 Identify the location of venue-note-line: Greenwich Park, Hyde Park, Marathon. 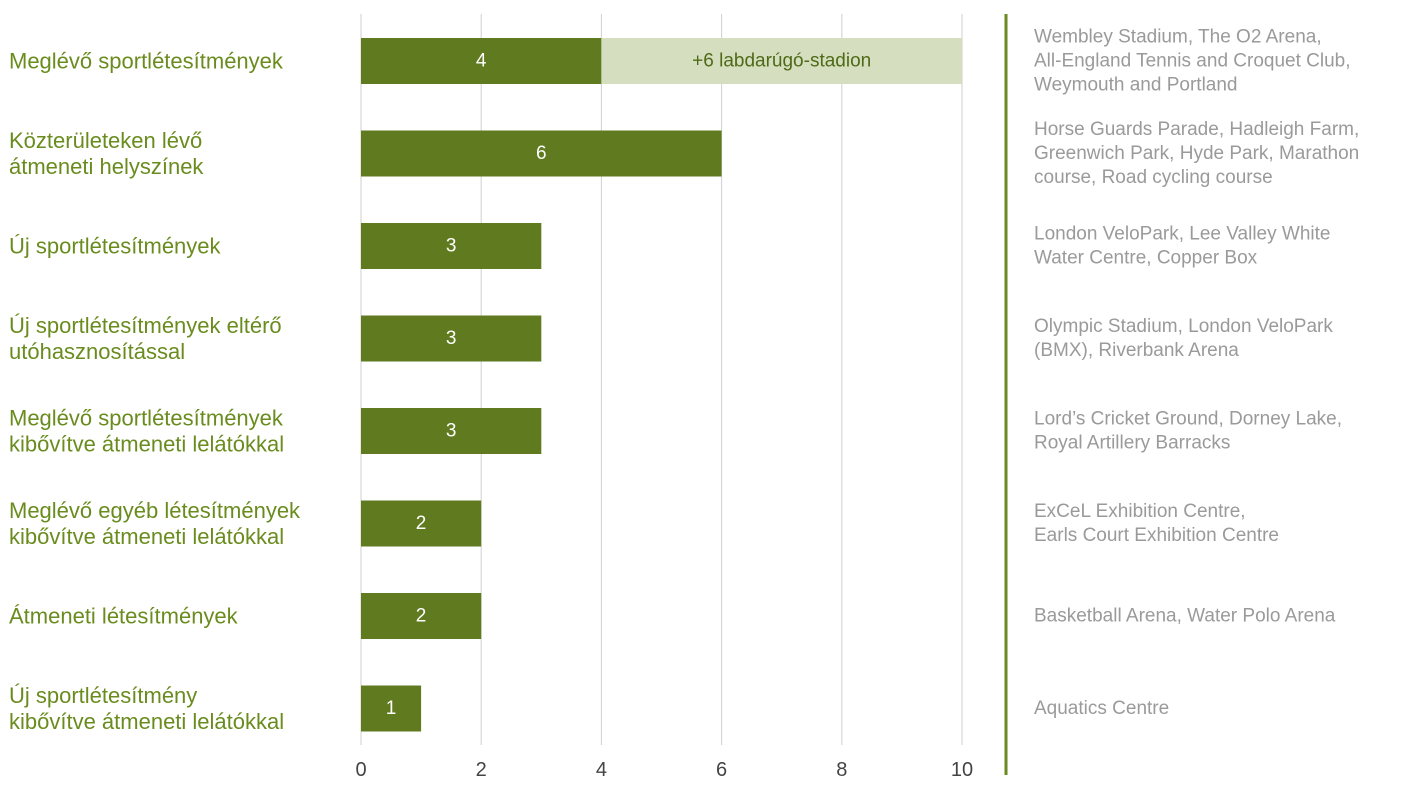
(1196, 153).